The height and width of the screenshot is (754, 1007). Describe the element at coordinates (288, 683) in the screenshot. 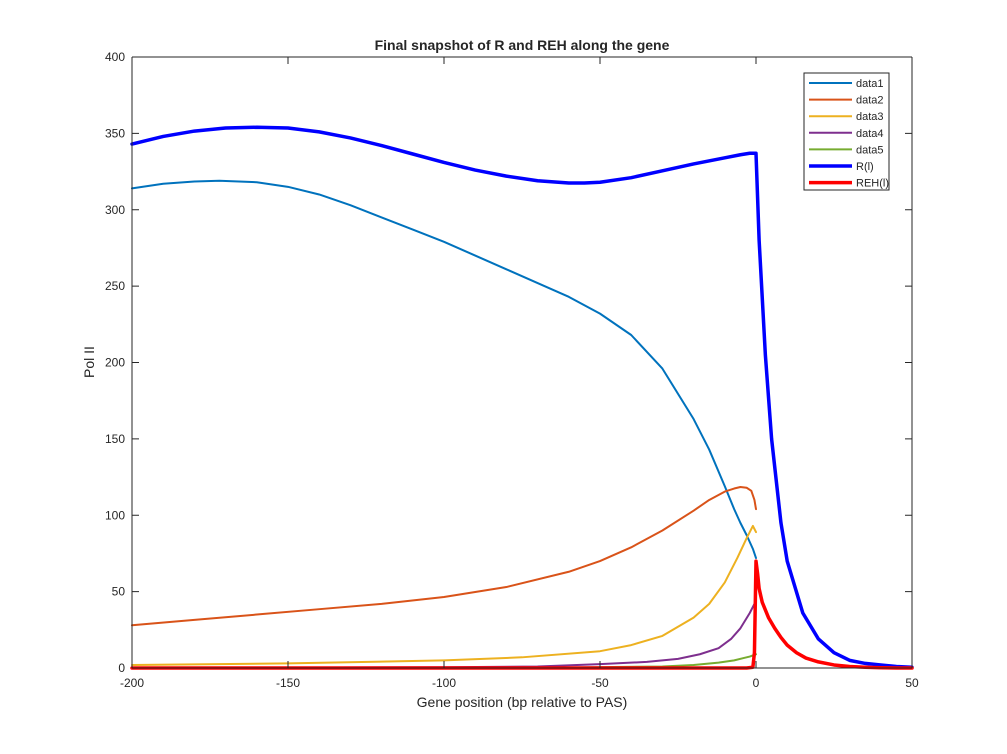

I see `x-tick-label: -150` at that location.